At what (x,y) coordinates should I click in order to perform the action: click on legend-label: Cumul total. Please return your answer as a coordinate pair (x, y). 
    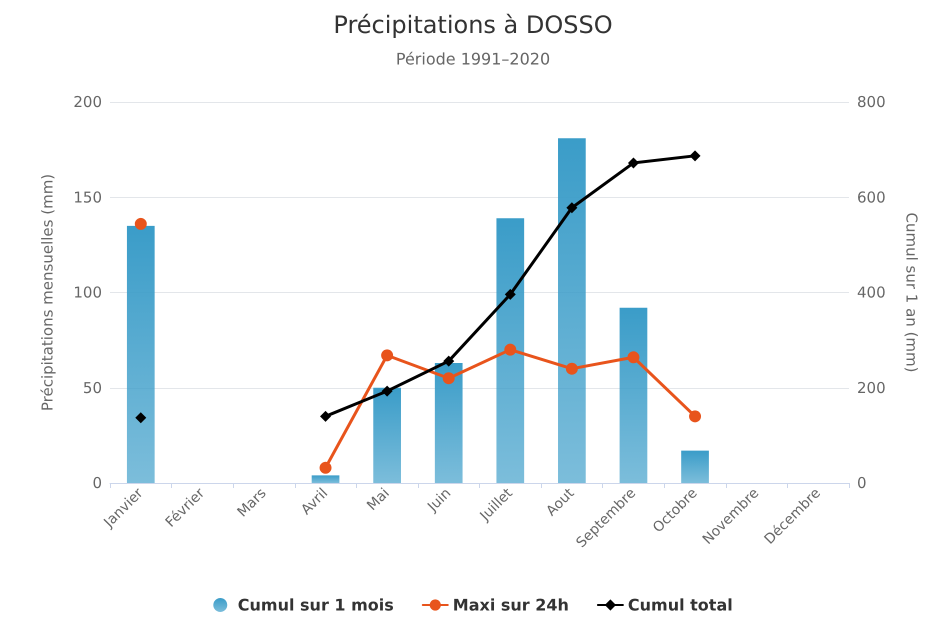
    Looking at the image, I should click on (680, 605).